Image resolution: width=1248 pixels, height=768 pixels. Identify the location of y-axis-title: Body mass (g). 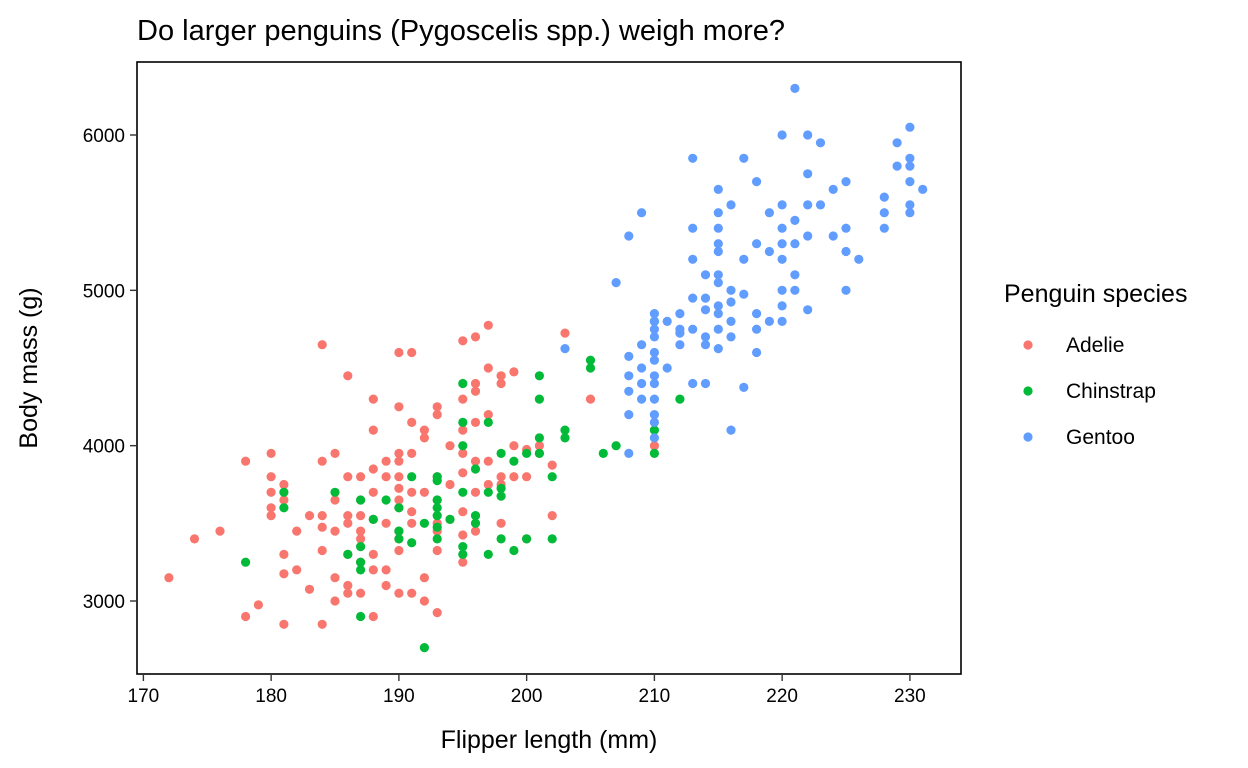
(29, 367).